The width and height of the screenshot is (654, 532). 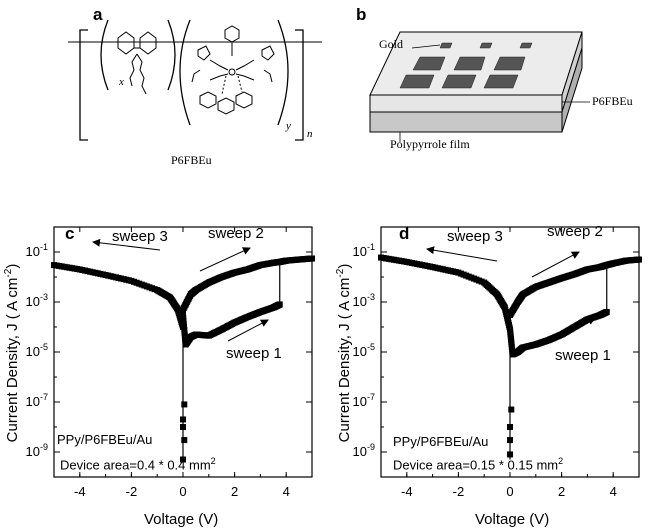 What do you see at coordinates (195, 80) in the screenshot?
I see `chemical-structure-diagram` at bounding box center [195, 80].